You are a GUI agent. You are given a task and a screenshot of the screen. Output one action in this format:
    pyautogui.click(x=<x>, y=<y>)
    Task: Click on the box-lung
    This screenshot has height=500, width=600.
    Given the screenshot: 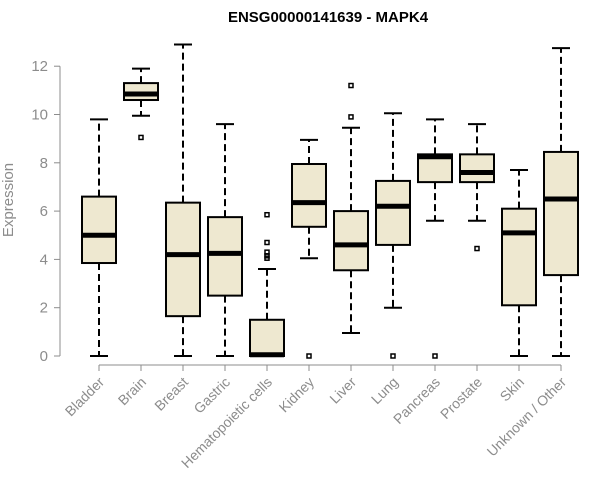 What is the action you would take?
    pyautogui.click(x=393, y=235)
    